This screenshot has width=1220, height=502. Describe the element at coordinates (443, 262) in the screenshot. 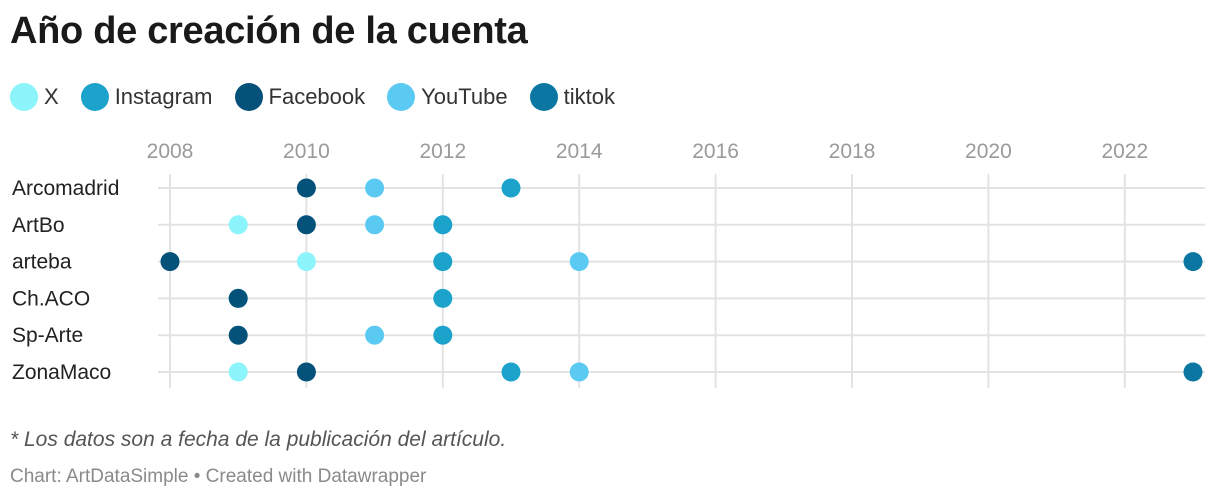

I see `dot-instagram-arteba` at that location.